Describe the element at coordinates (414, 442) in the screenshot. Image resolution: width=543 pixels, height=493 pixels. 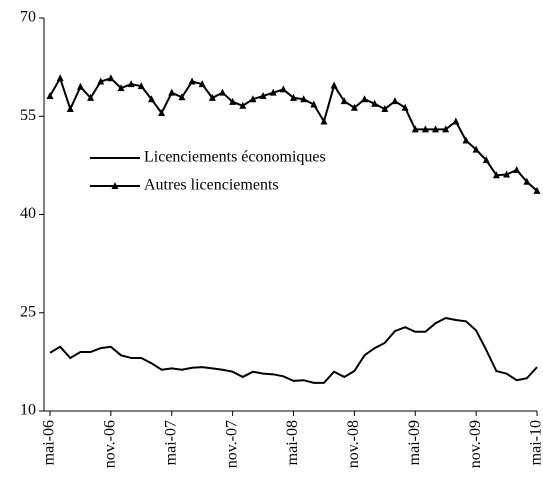
I see `x-tick-label: mai-09` at that location.